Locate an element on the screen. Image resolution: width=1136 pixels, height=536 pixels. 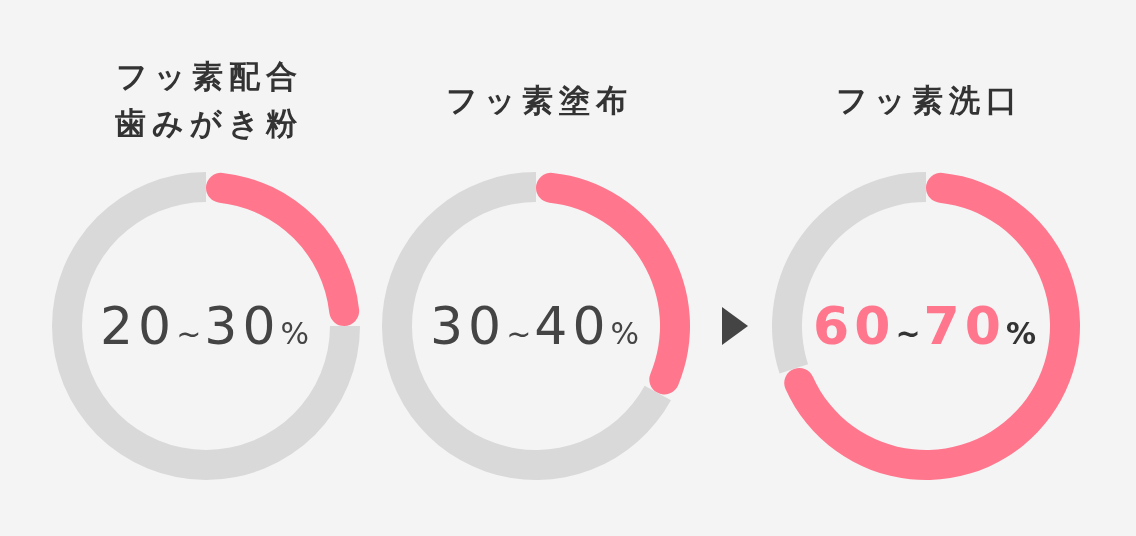
text: 30~40% is located at coordinates (534, 326).